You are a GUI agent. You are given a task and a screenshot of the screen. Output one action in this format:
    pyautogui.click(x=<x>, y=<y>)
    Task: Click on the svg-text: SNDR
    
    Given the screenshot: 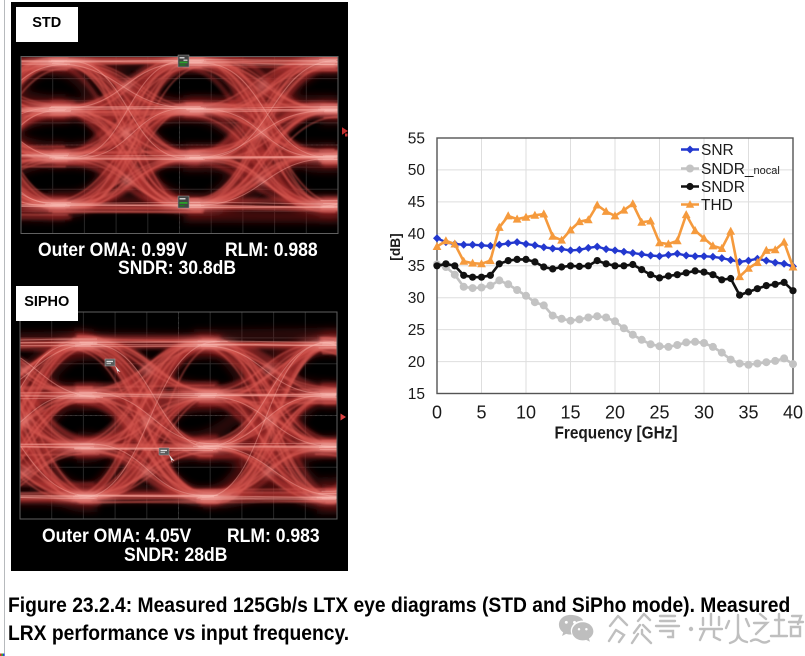 What is the action you would take?
    pyautogui.click(x=723, y=187)
    